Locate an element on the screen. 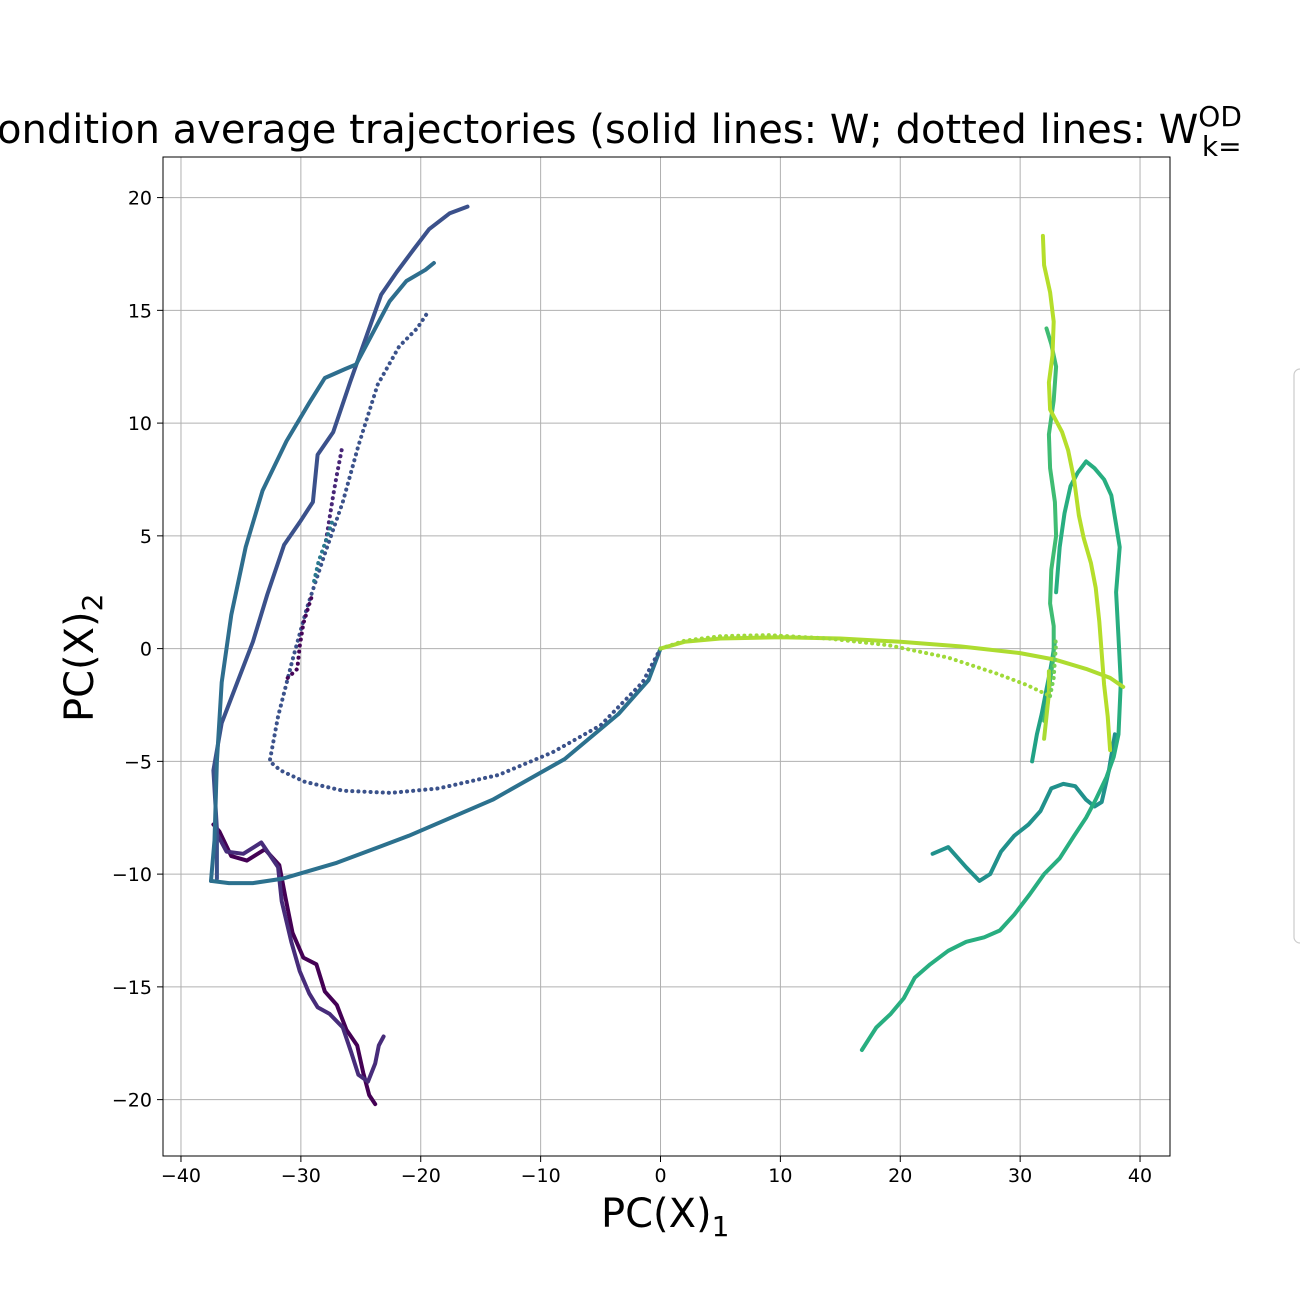  x-axis-label-subscript: 1 is located at coordinates (721, 1226).